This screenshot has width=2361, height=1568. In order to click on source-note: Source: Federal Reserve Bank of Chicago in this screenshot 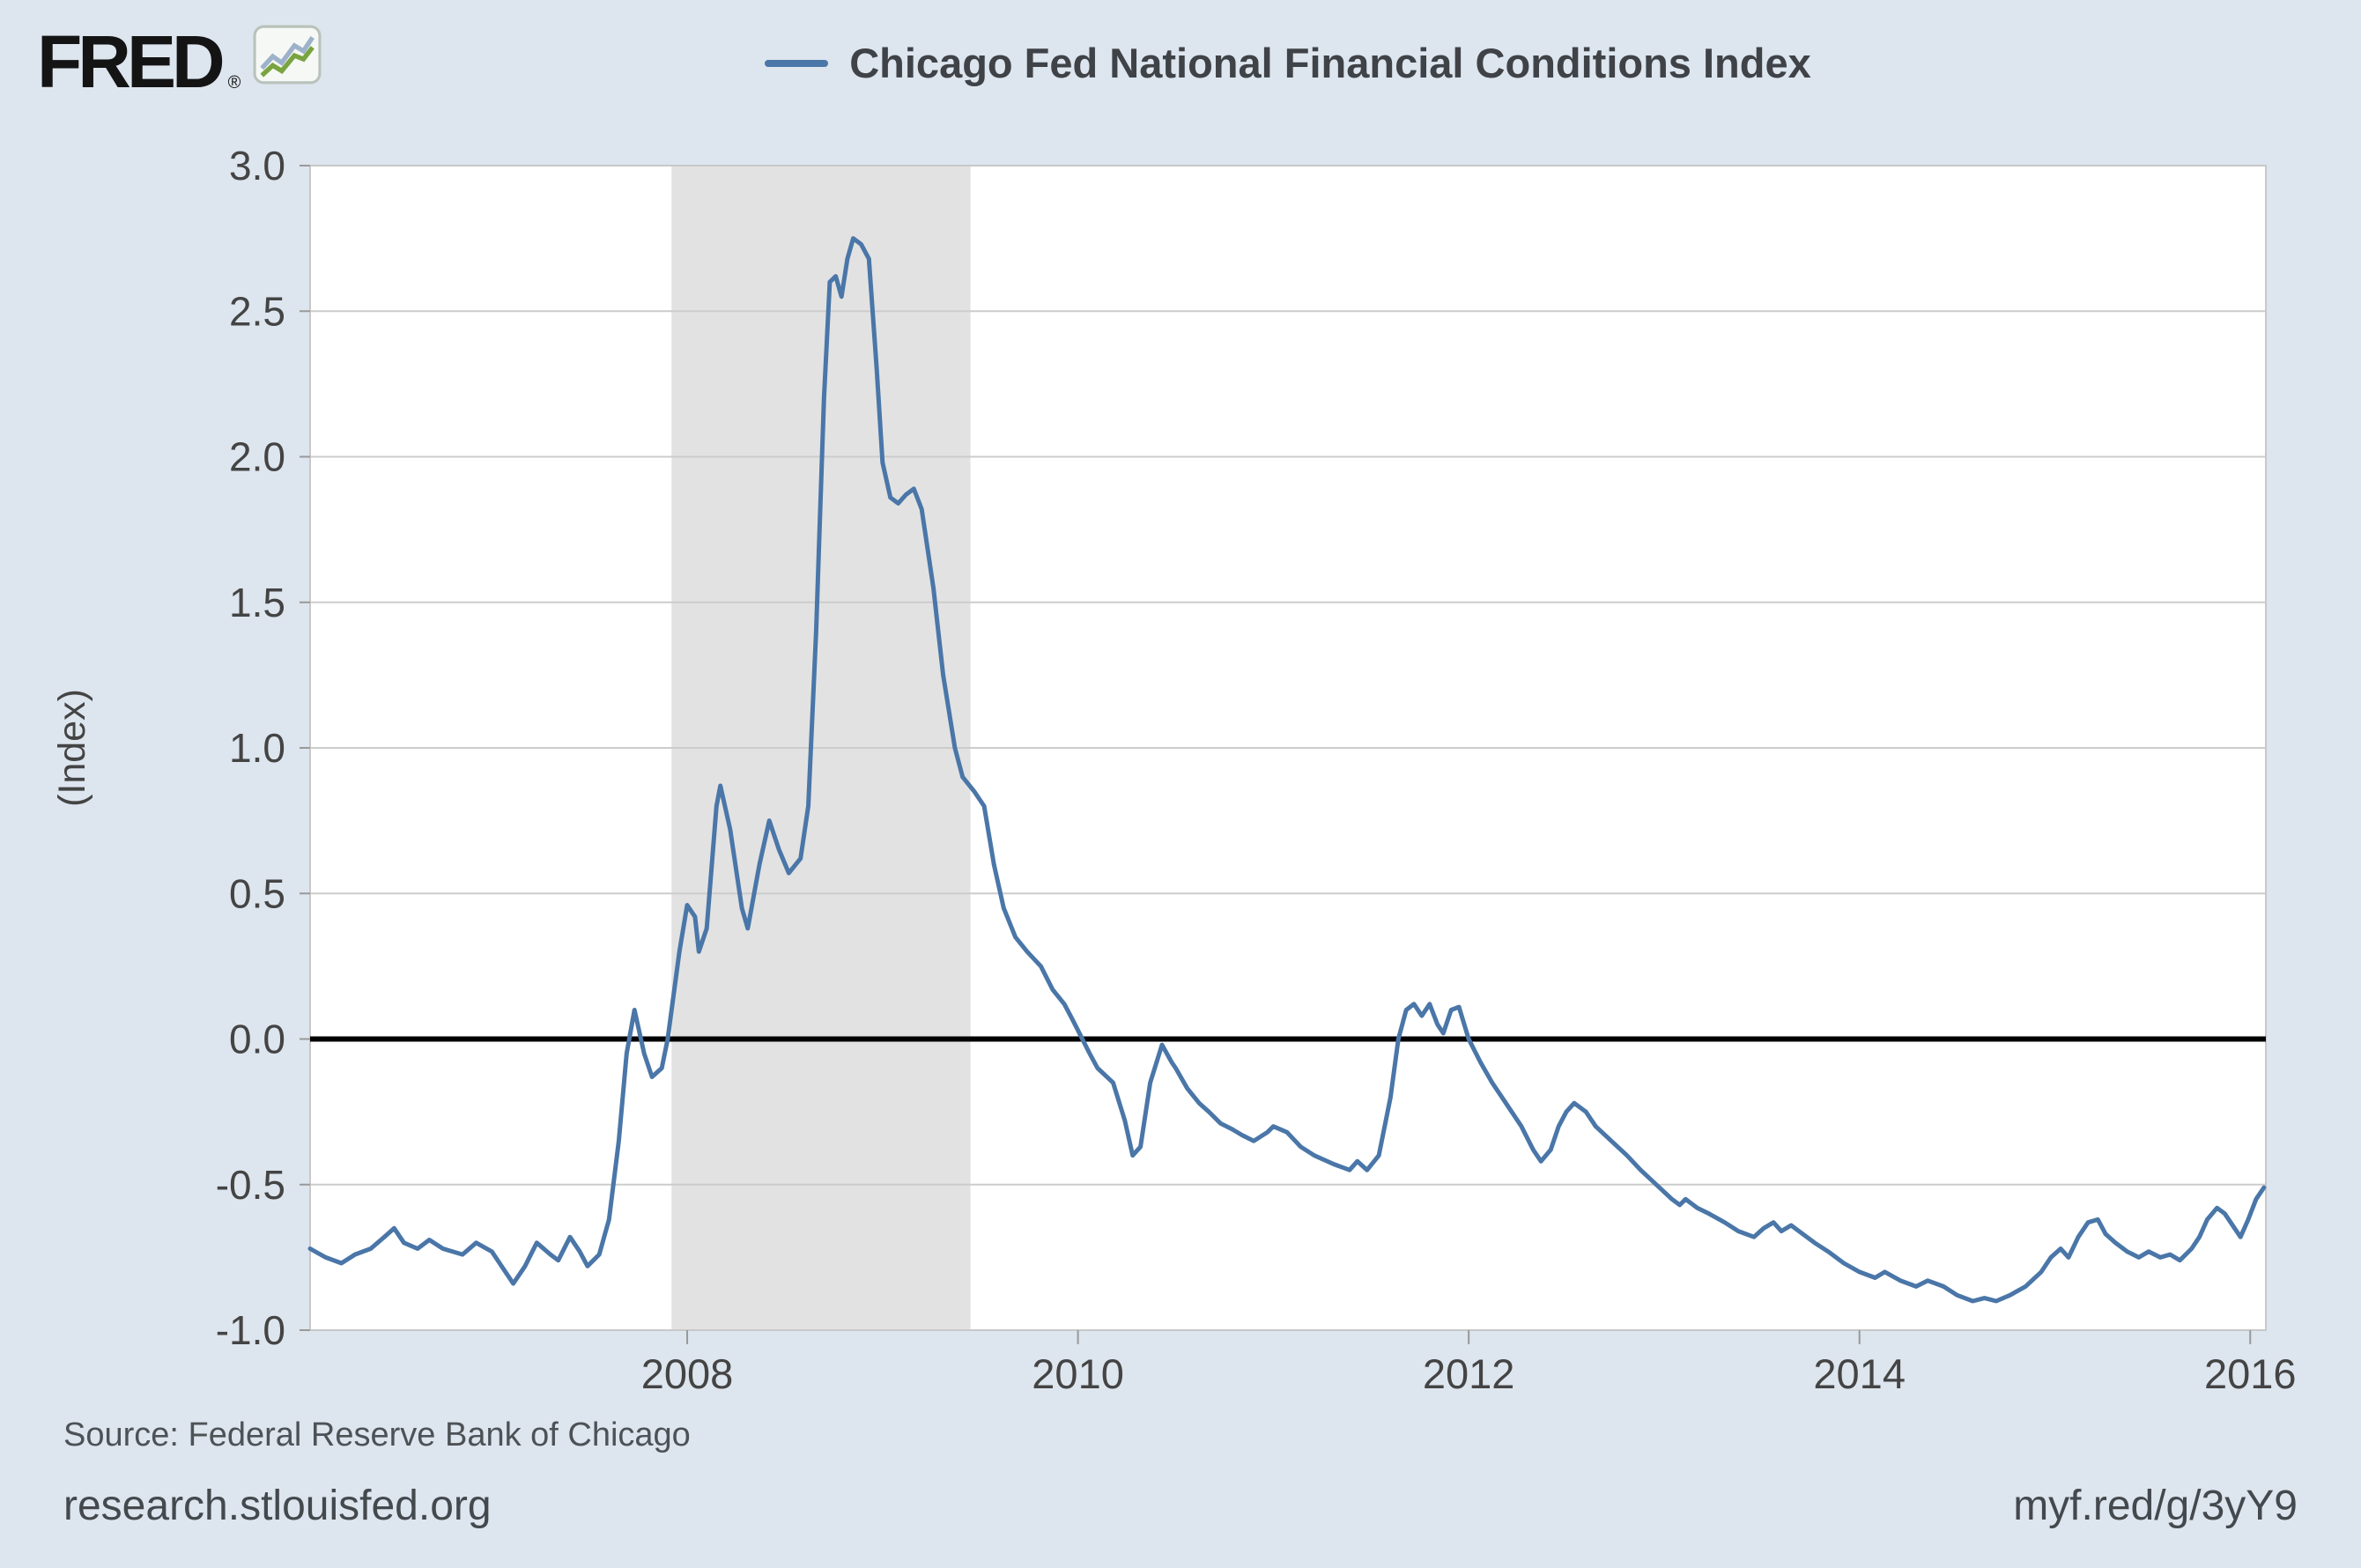, I will do `click(377, 1434)`.